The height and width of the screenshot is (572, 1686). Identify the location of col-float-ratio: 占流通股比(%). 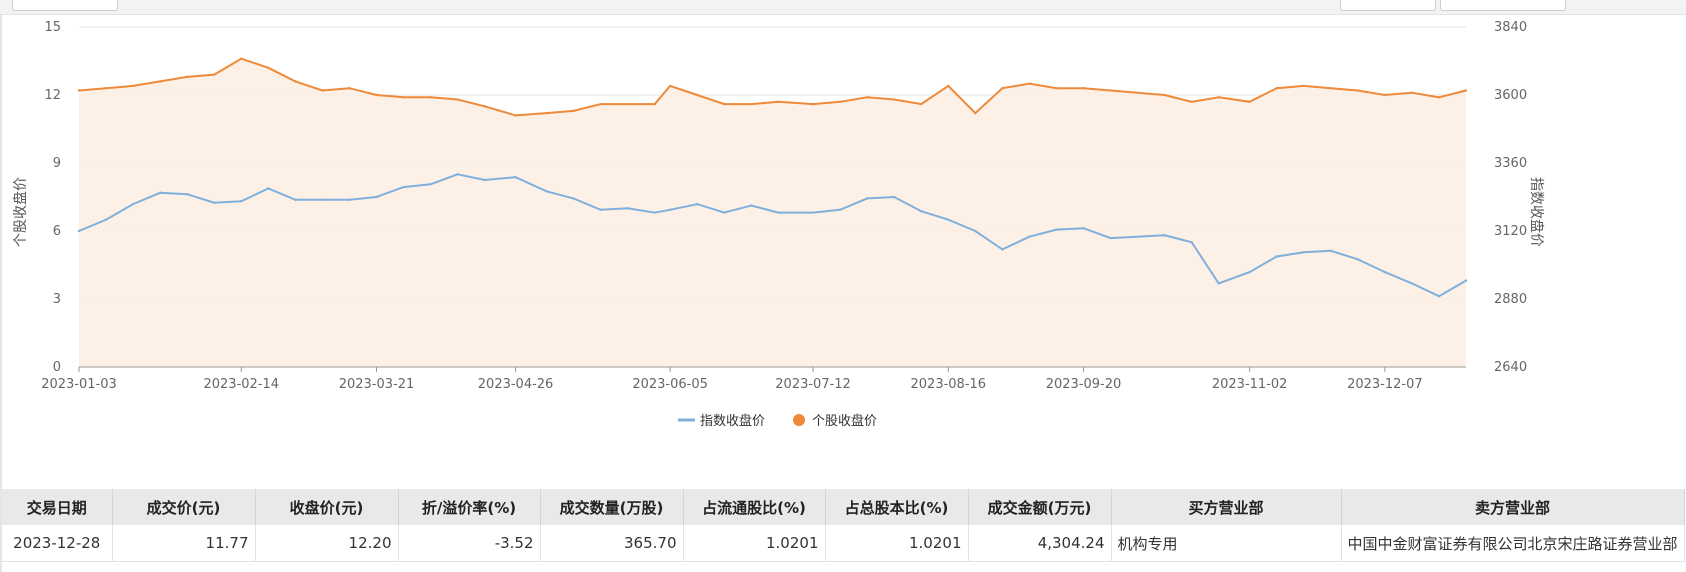
(754, 507).